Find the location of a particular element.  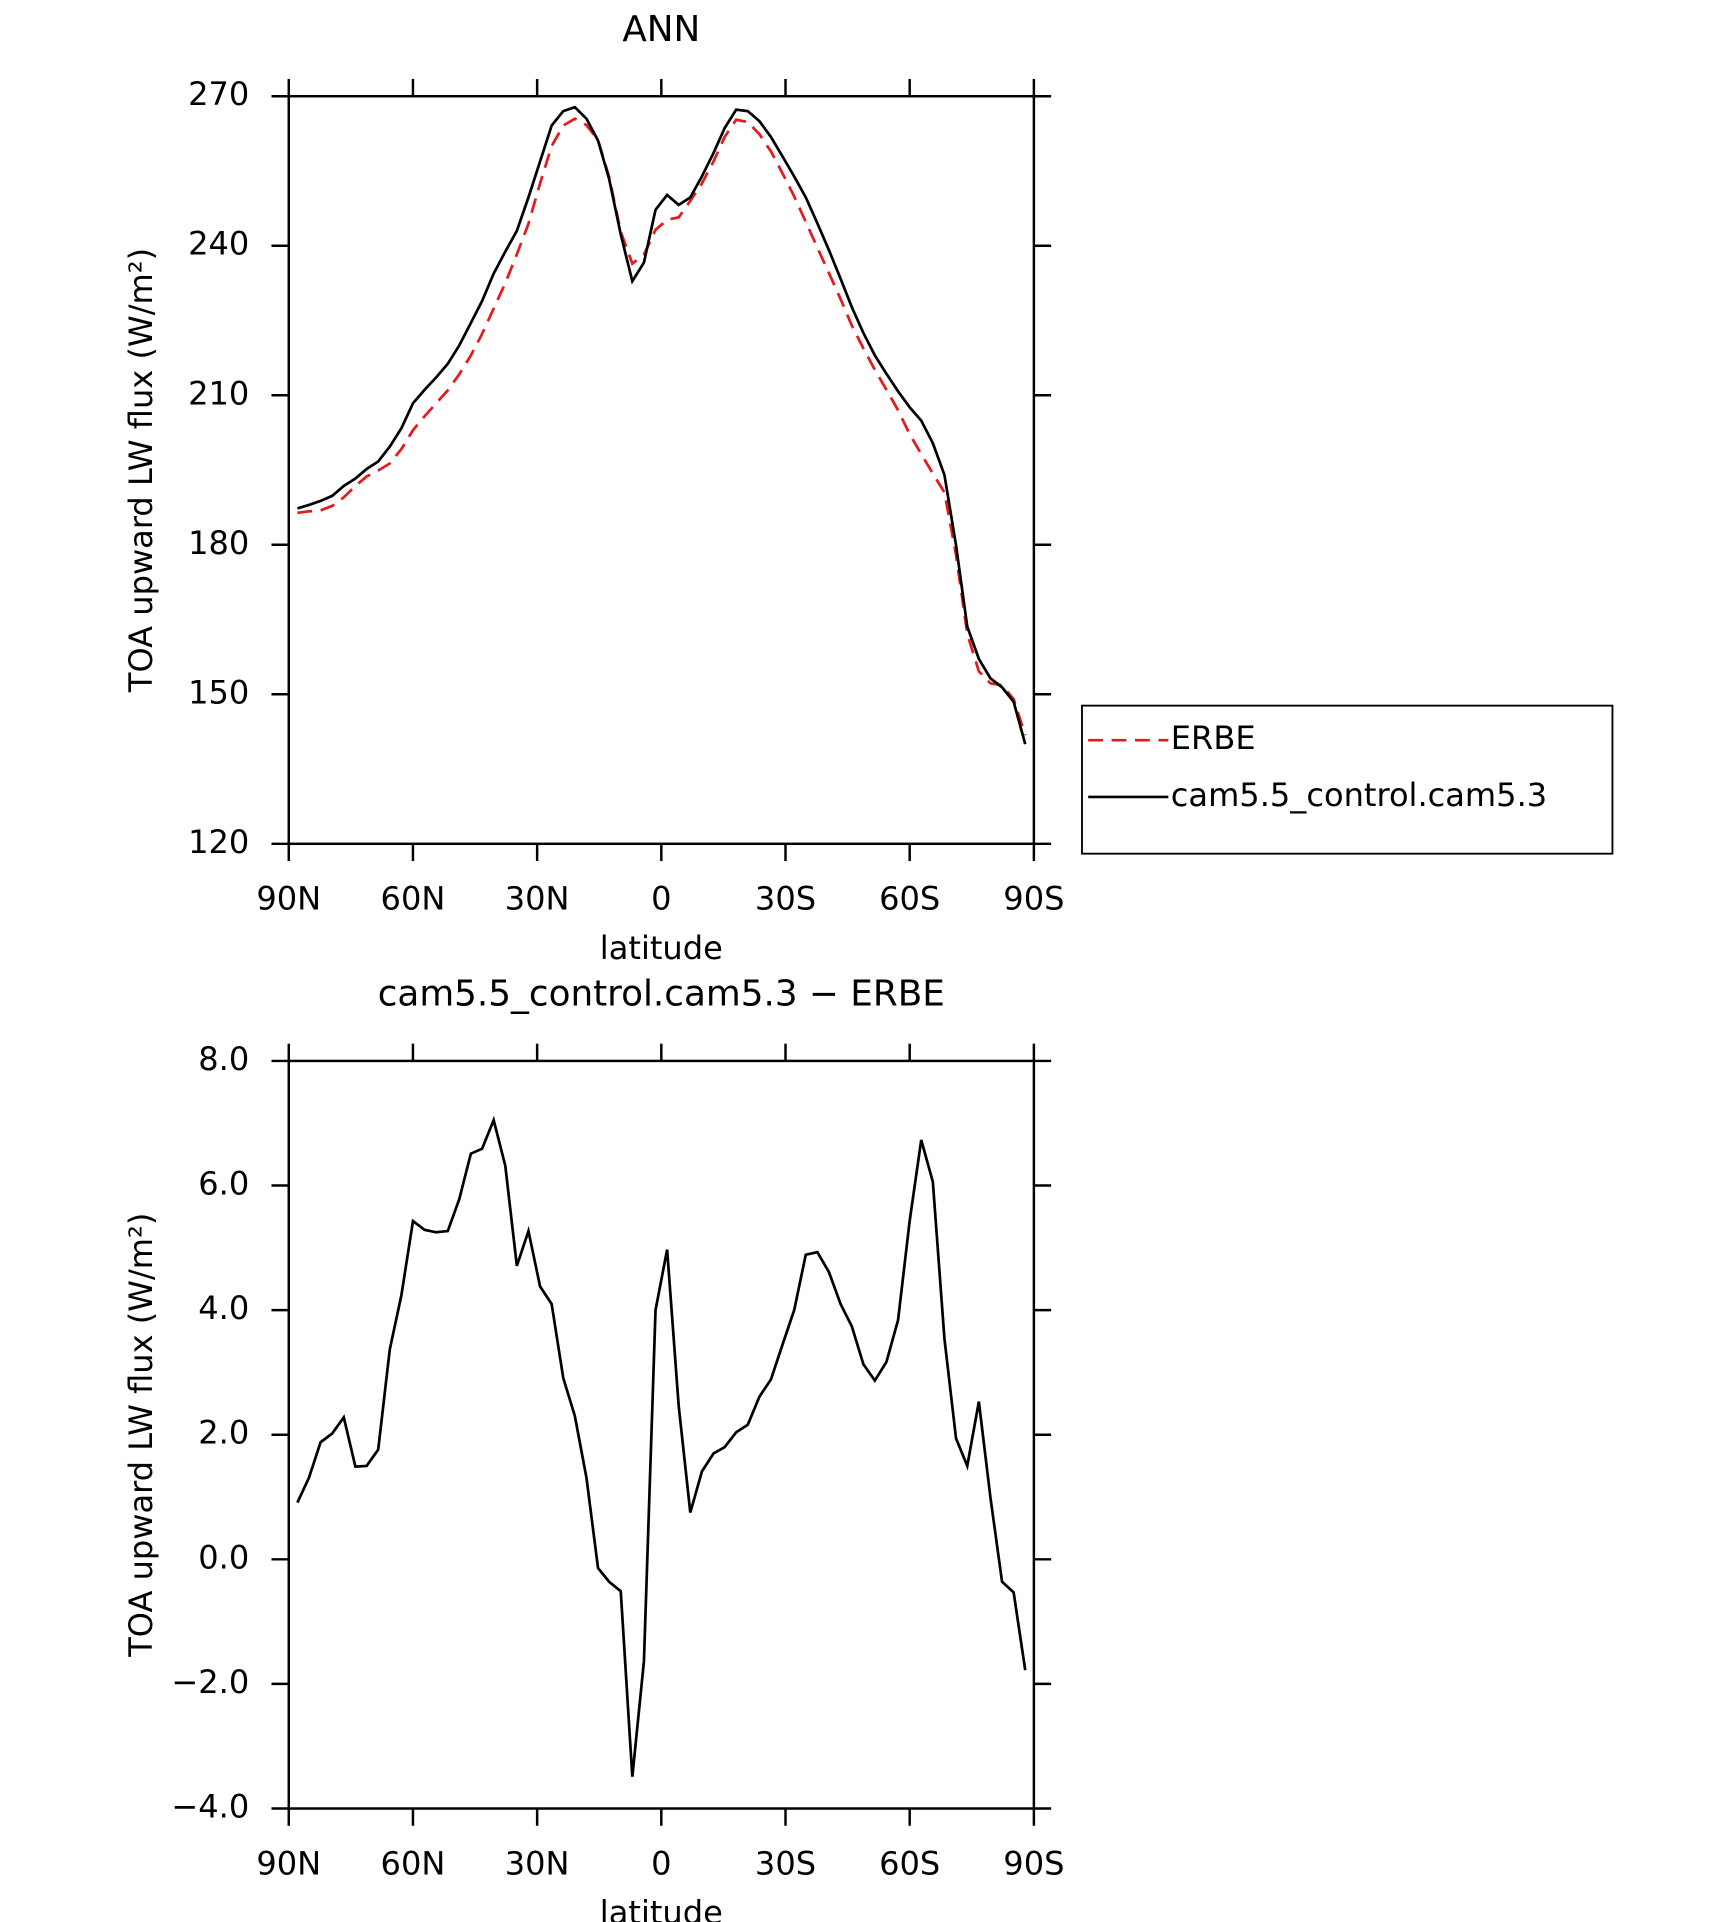

legend-box is located at coordinates (1347, 779).